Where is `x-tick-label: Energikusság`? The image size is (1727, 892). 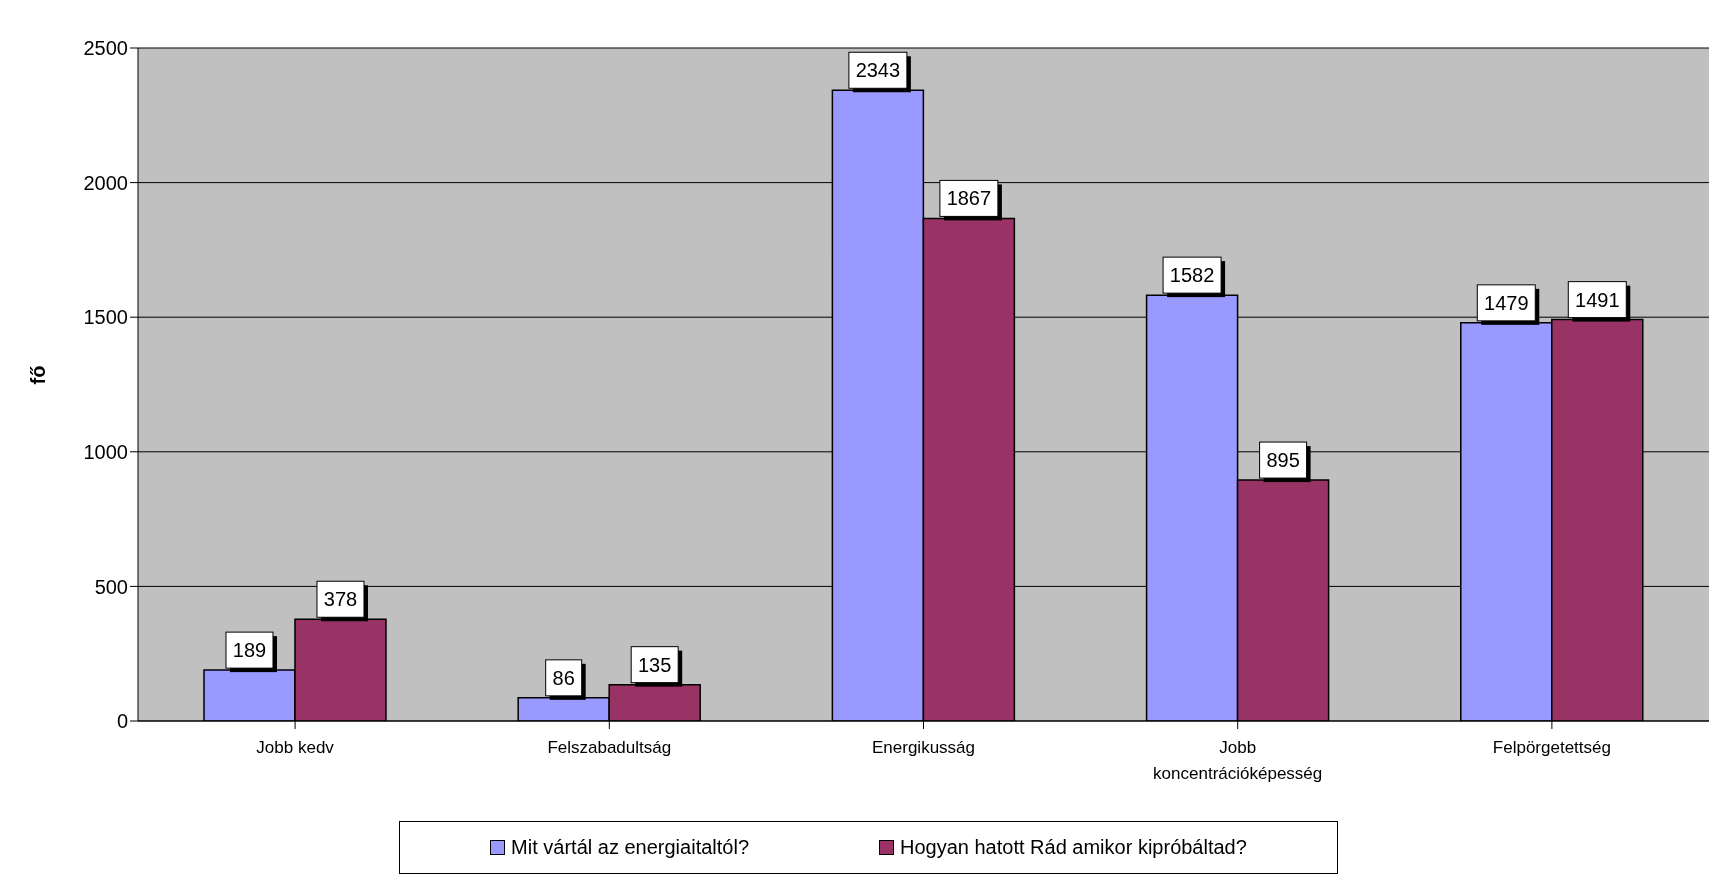
x-tick-label: Energikusság is located at coordinates (923, 747).